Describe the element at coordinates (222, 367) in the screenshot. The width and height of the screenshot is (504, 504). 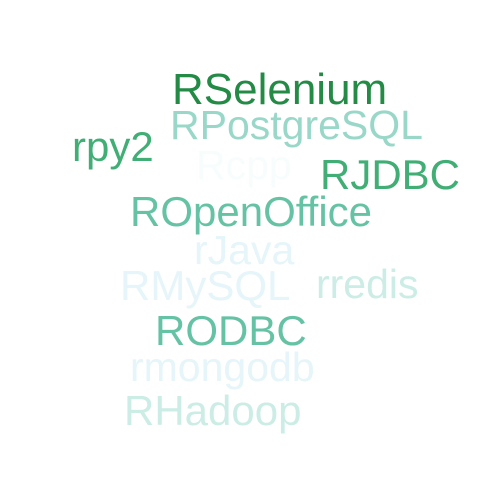
I see `word-rmongodb: rmongodb` at that location.